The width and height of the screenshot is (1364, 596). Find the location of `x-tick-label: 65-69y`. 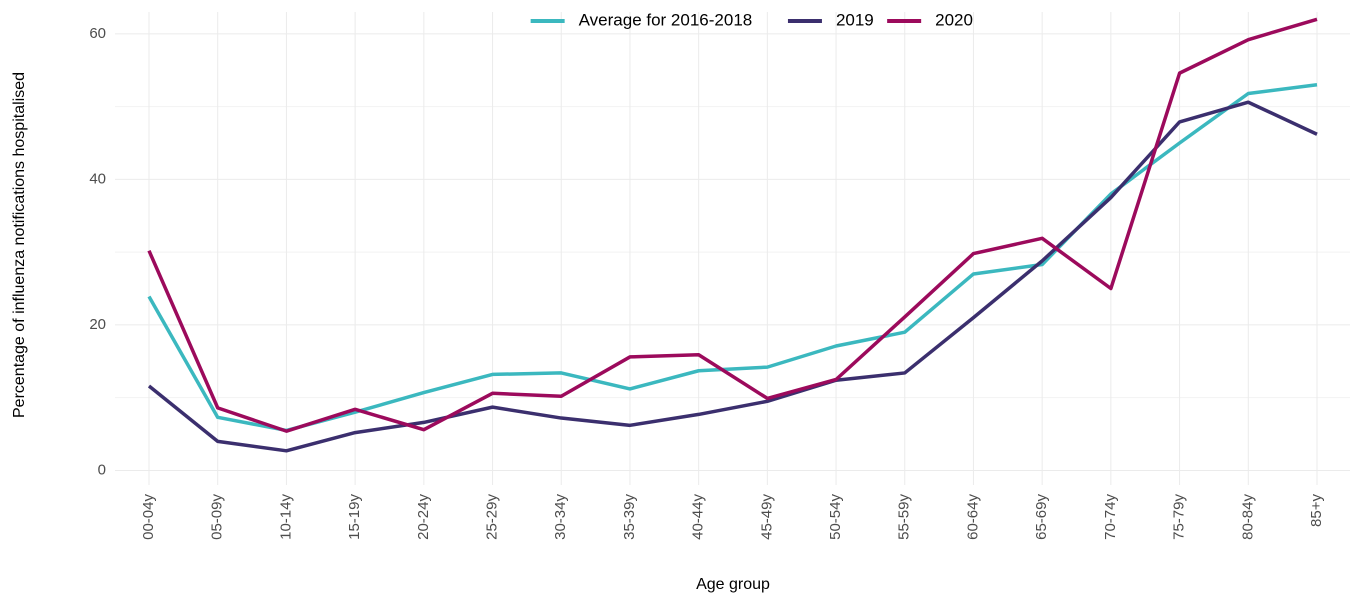

x-tick-label: 65-69y is located at coordinates (1041, 517).